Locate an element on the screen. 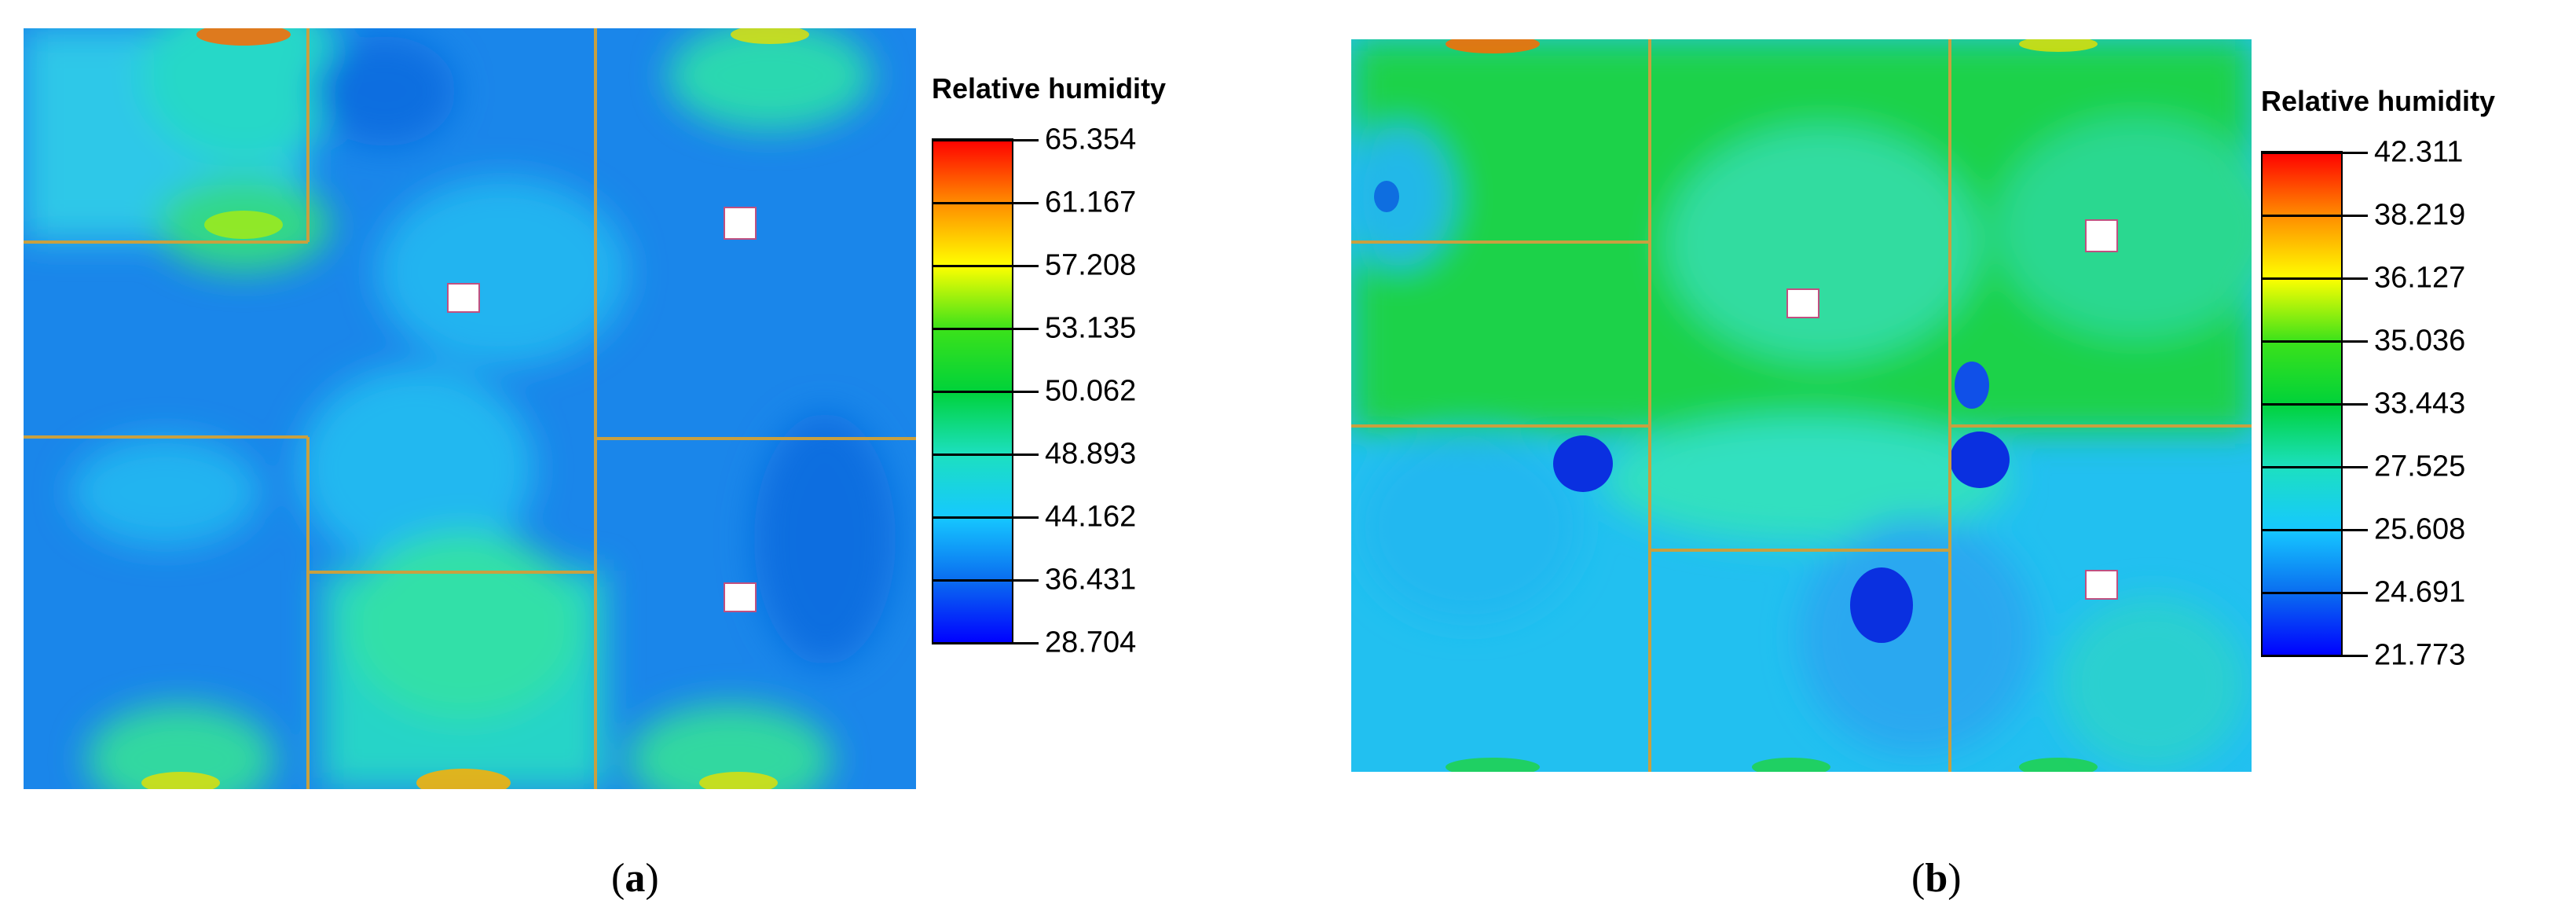 The width and height of the screenshot is (2576, 918). sensors-a is located at coordinates (602, 409).